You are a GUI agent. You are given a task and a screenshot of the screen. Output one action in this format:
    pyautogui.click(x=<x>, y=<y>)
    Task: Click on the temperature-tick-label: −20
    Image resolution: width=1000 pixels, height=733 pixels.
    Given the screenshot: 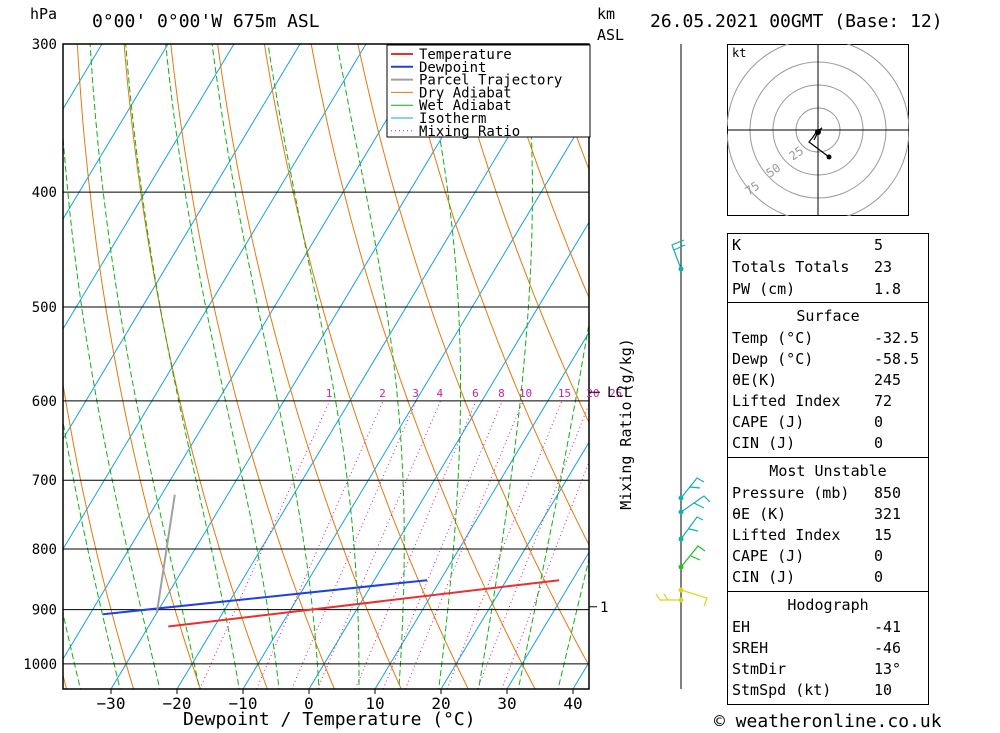 What is the action you would take?
    pyautogui.click(x=177, y=703)
    